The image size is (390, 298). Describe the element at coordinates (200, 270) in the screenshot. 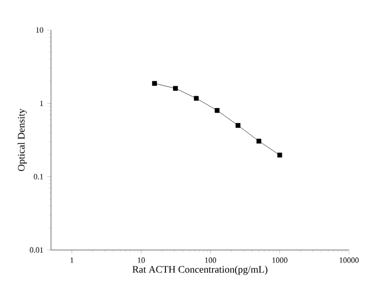

I see `x-axis-title: Rat ACTH Concentration(pg/mL)` at that location.